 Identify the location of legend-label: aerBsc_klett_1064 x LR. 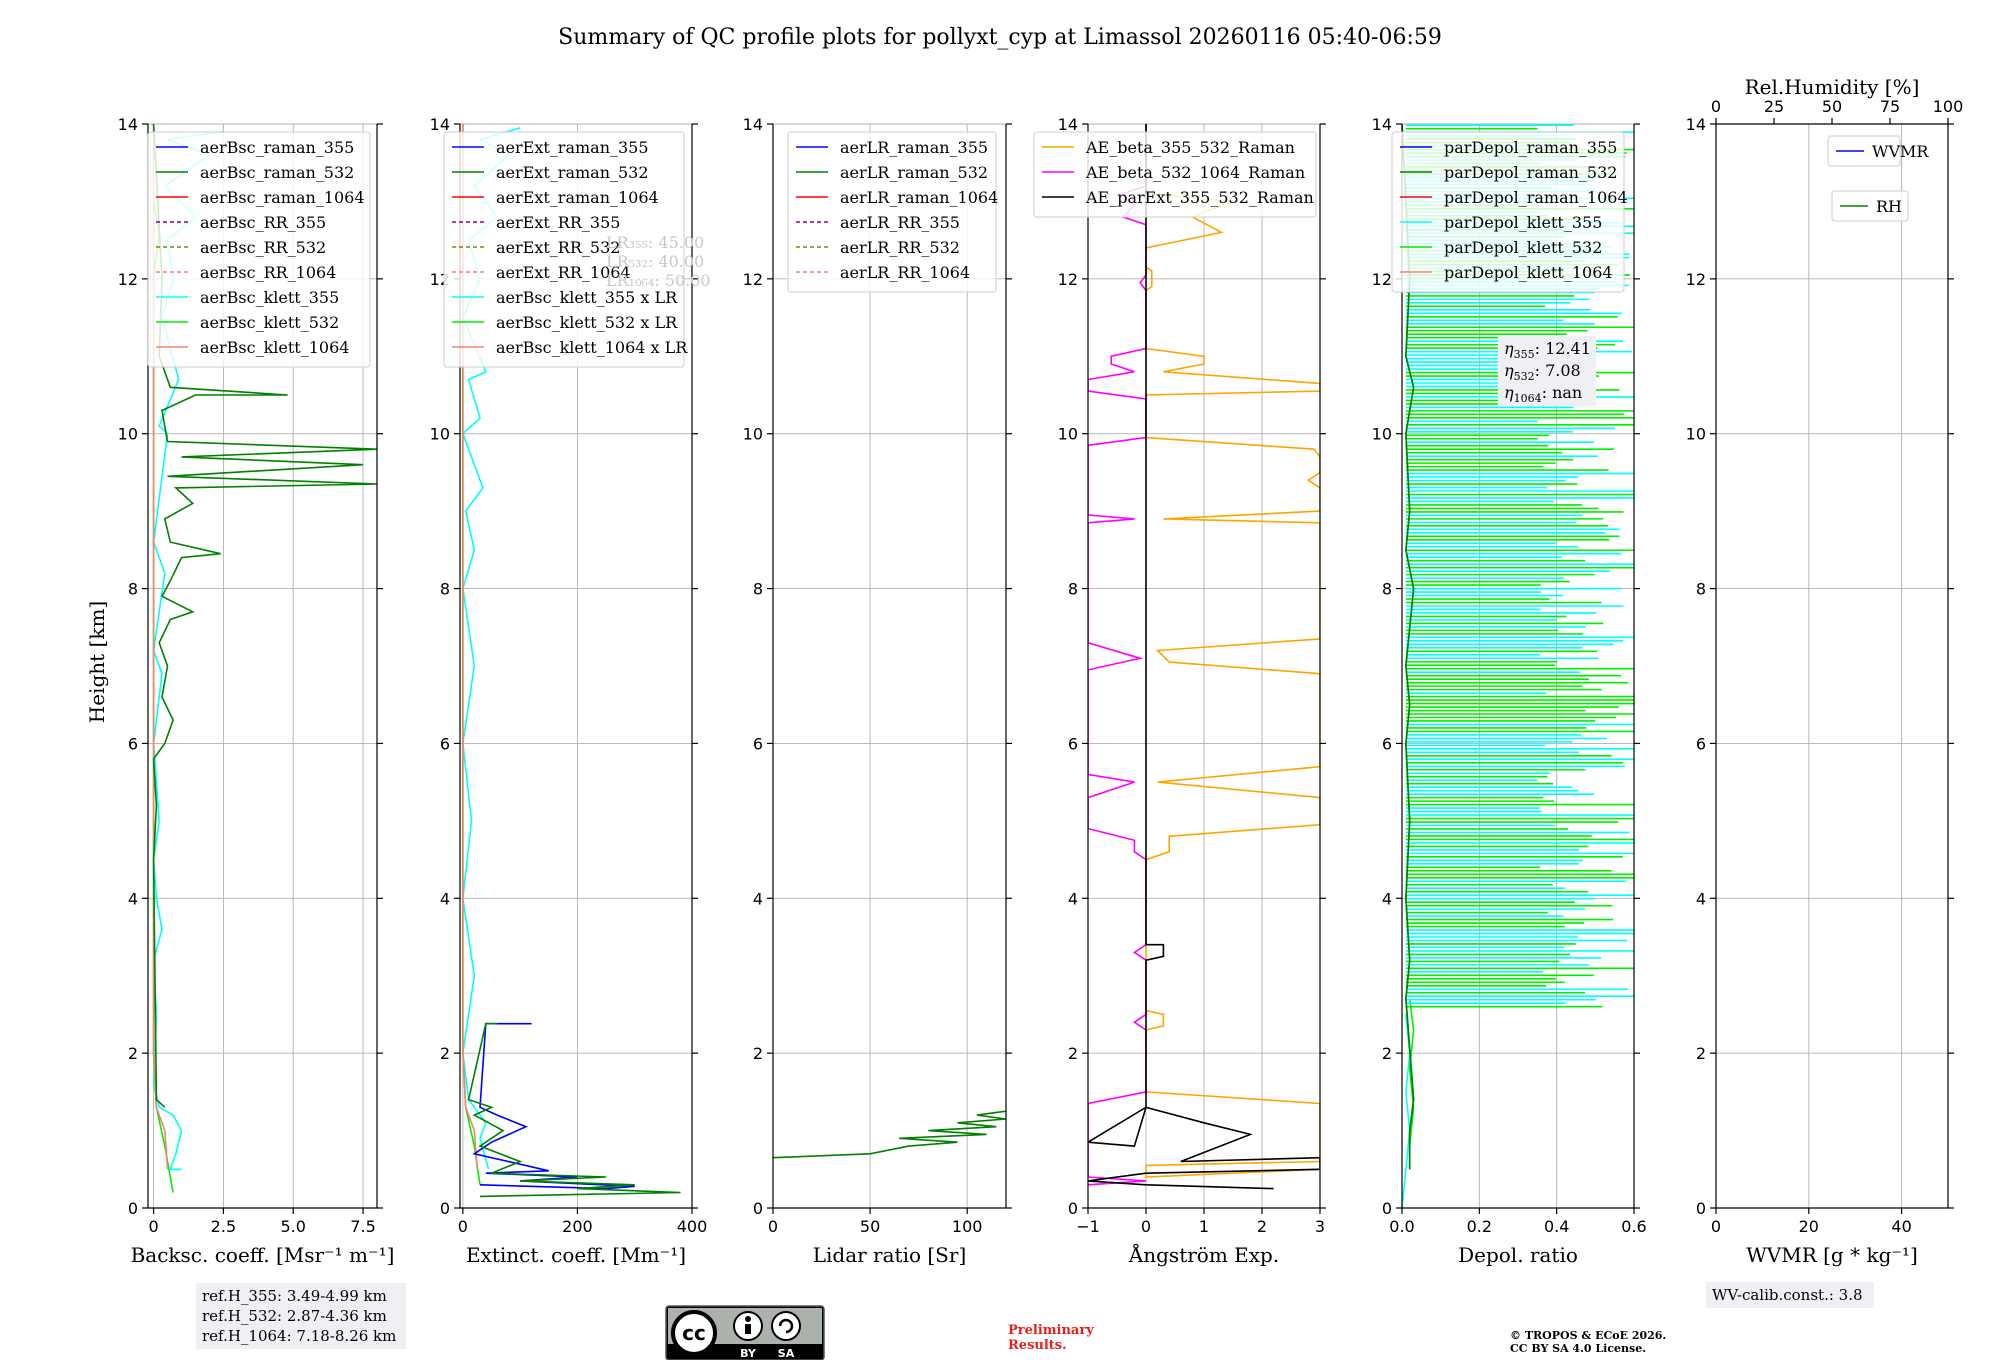
(592, 347).